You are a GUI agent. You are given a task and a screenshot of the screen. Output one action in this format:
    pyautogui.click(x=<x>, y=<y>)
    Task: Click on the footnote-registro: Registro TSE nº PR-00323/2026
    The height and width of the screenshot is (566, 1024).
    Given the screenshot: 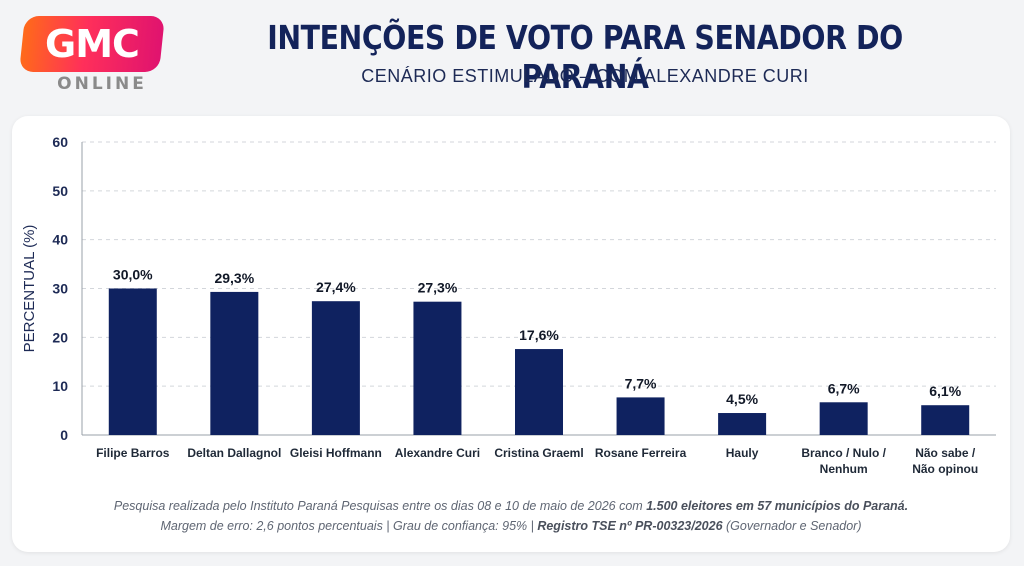 What is the action you would take?
    pyautogui.click(x=630, y=526)
    